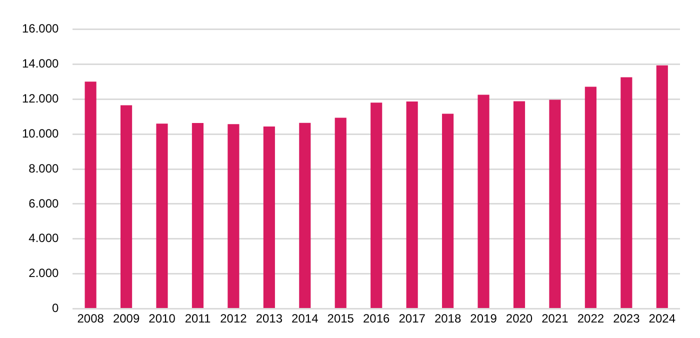 This screenshot has width=700, height=338. Describe the element at coordinates (41, 63) in the screenshot. I see `y-tick-label: 14.000` at that location.